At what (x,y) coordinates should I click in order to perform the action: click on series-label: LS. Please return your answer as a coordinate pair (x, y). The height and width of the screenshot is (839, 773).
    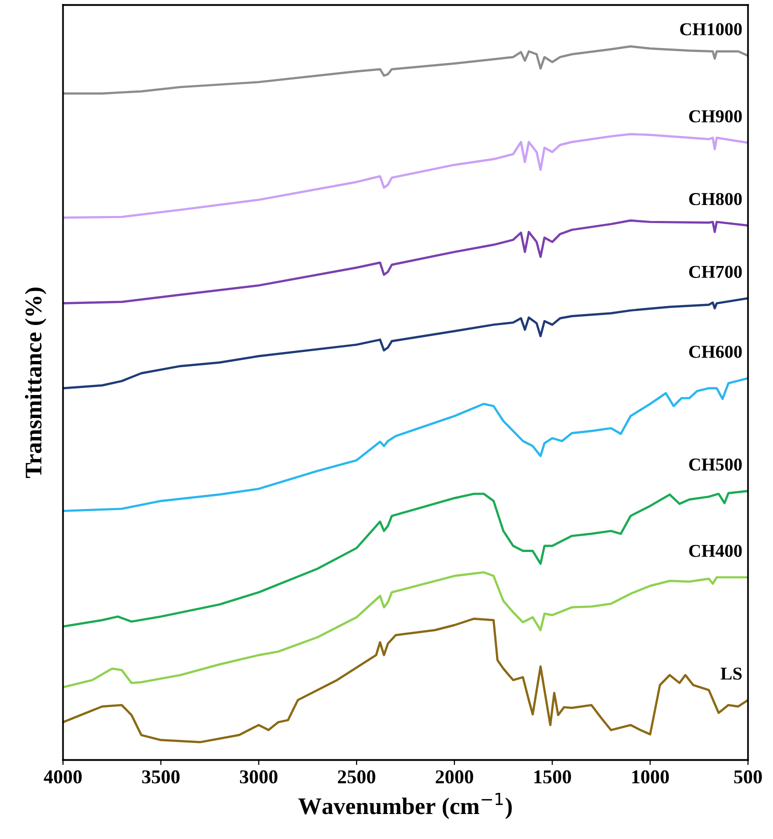
    Looking at the image, I should click on (731, 674).